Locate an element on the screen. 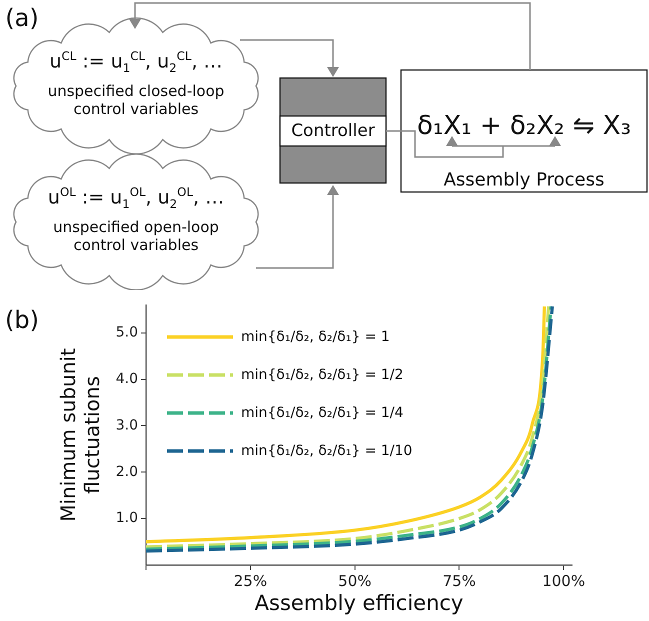 This screenshot has width=649, height=621. y-tick-label: 3.0 is located at coordinates (127, 425).